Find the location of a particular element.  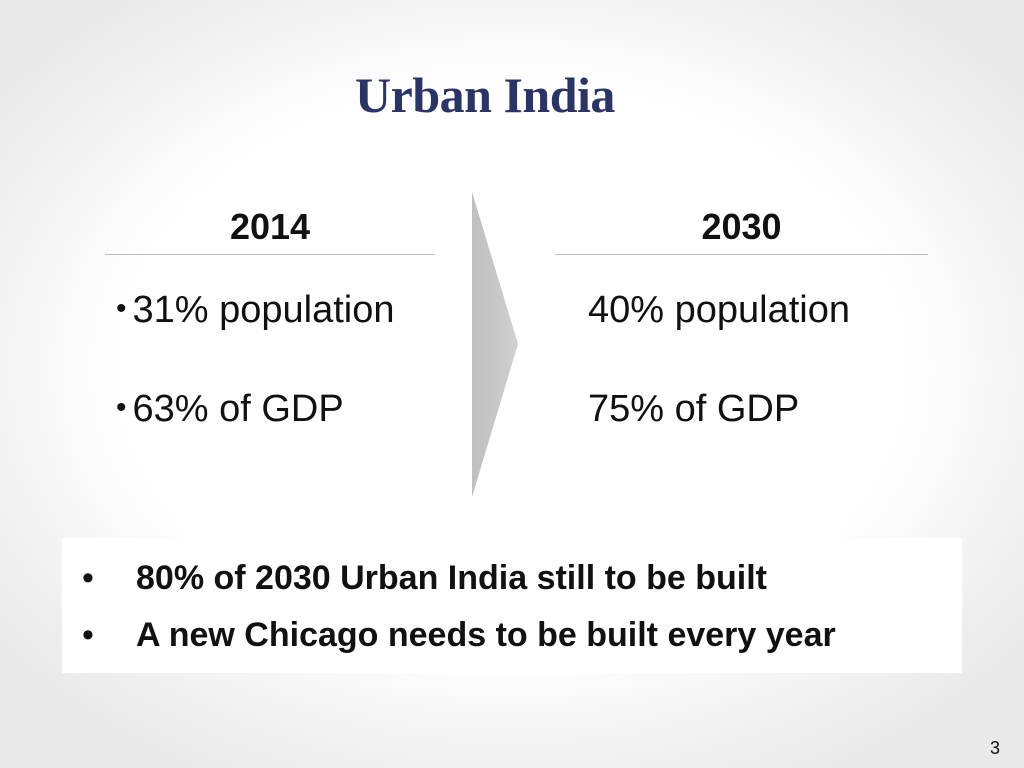

left-stat-population: • 31% population is located at coordinates (255, 310).